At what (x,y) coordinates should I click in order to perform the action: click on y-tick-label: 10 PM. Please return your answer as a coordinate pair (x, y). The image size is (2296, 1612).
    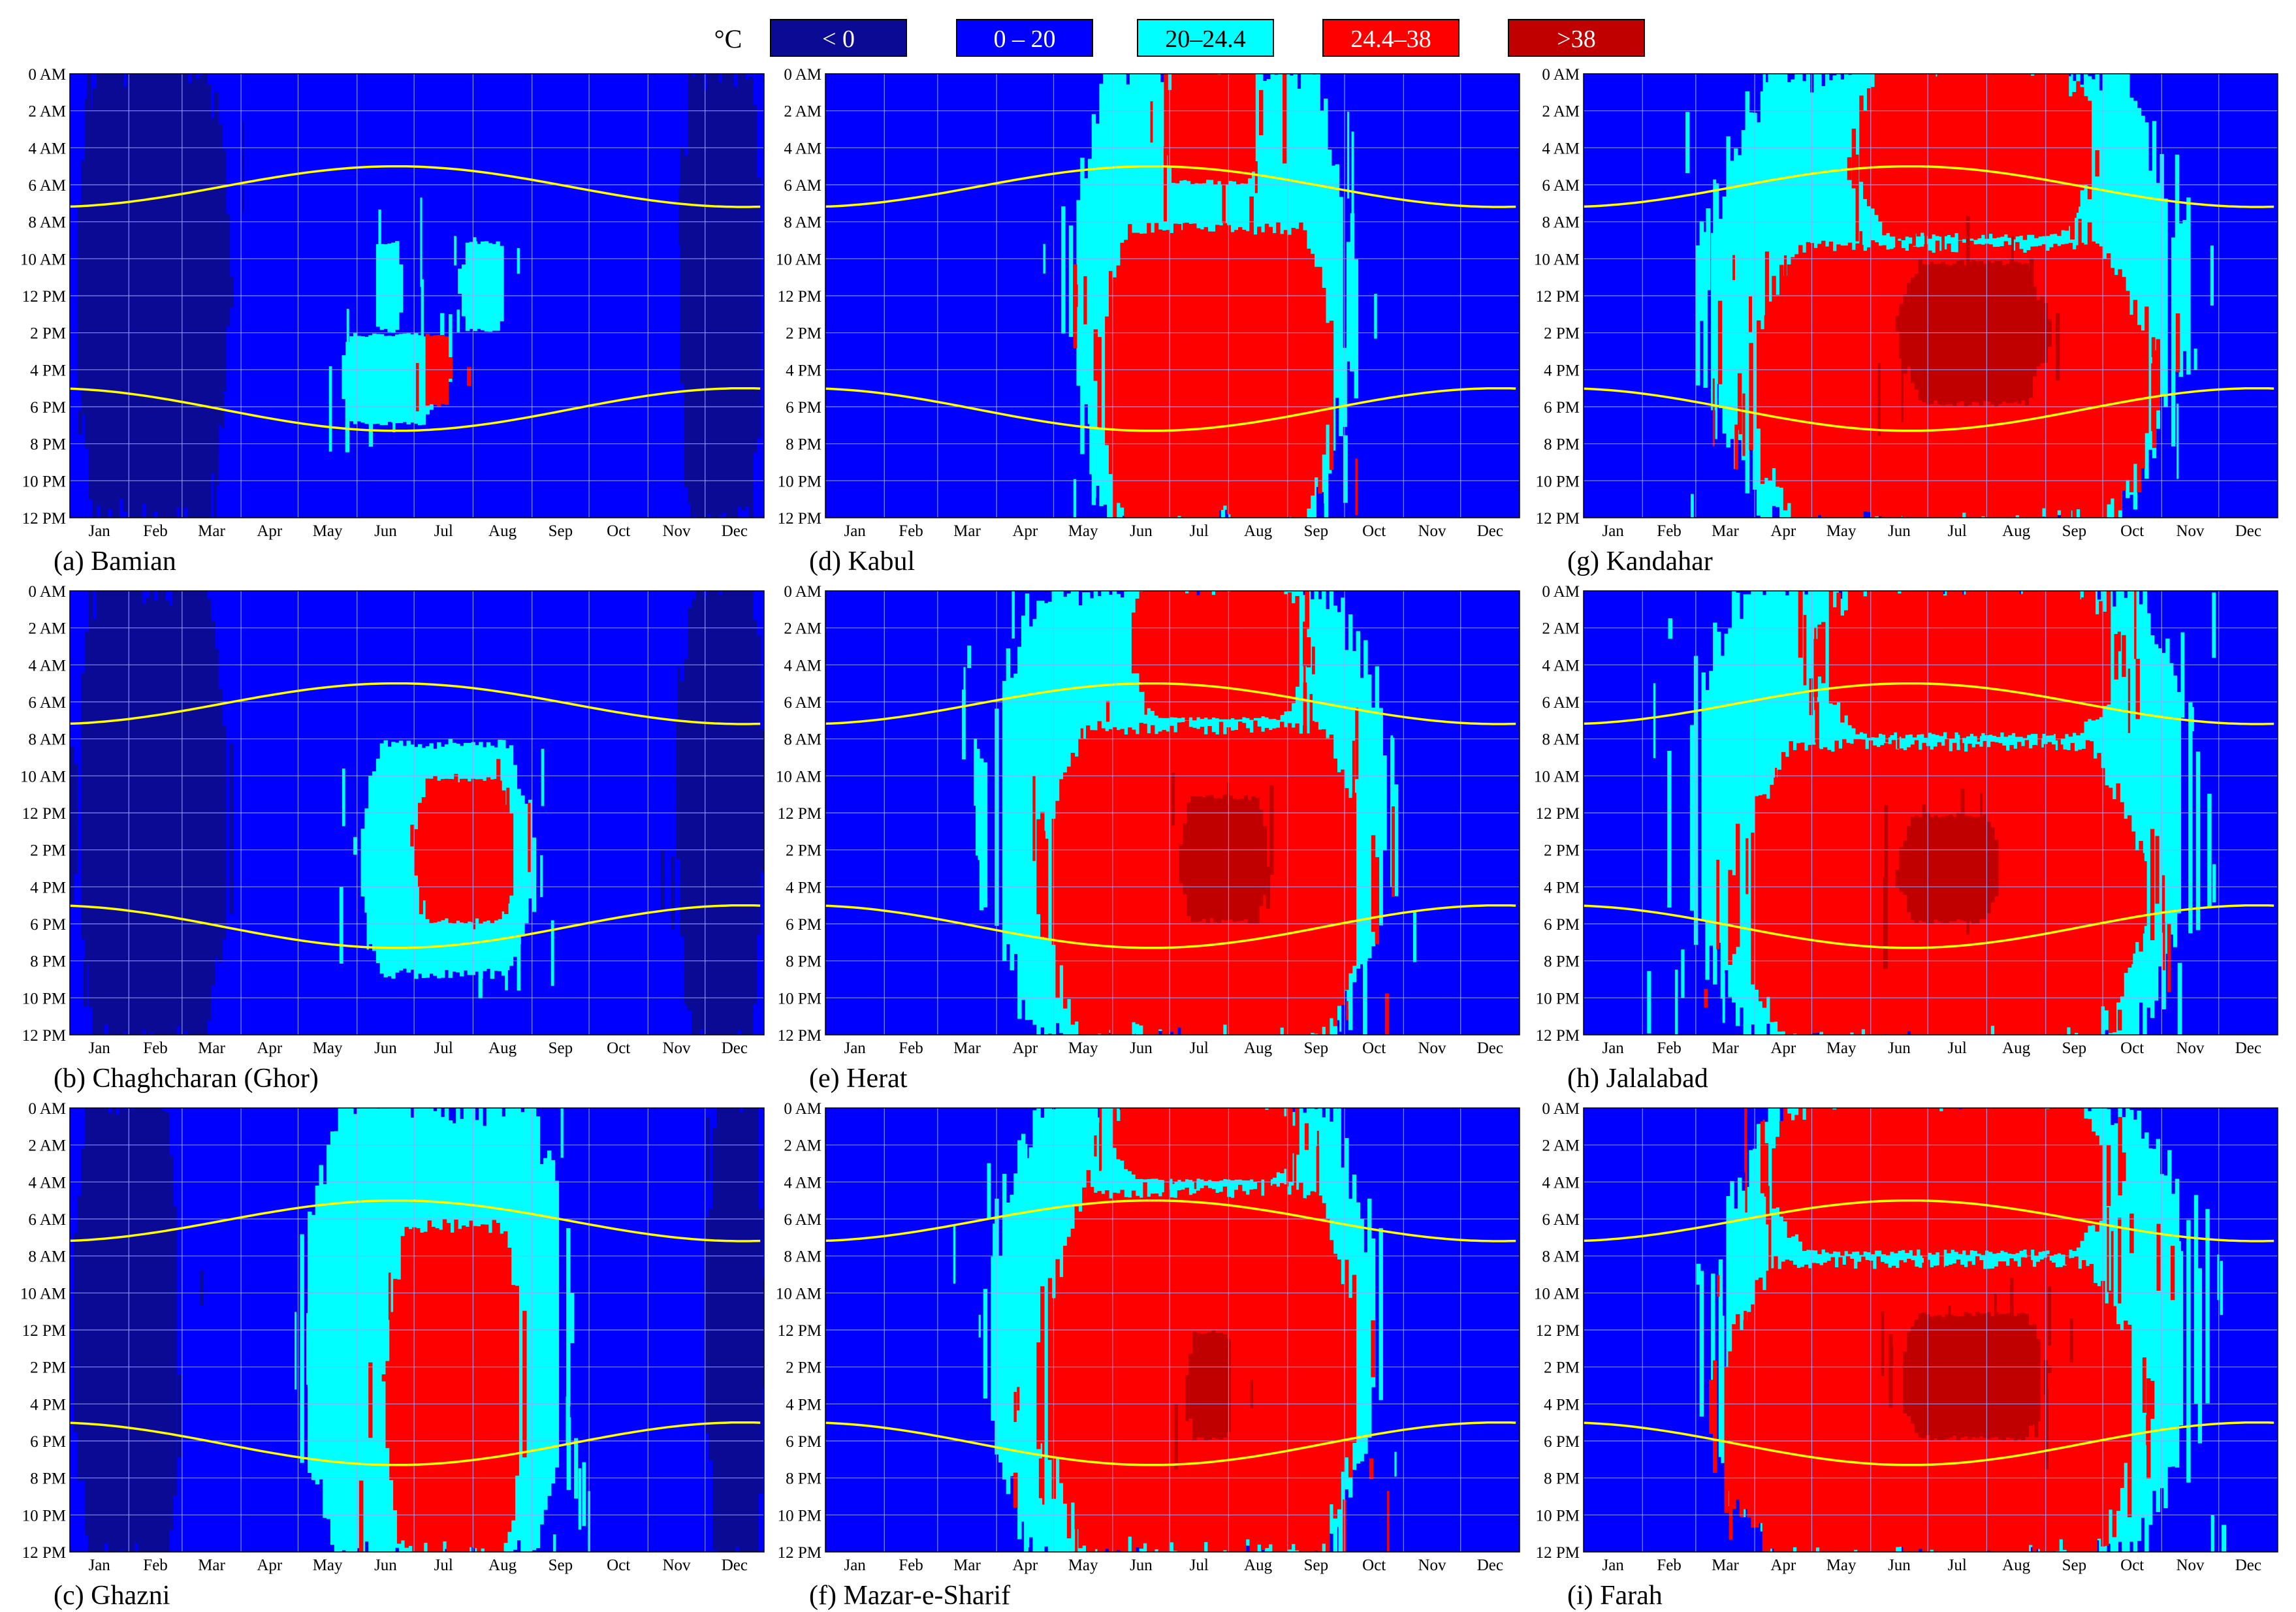
    Looking at the image, I should click on (44, 999).